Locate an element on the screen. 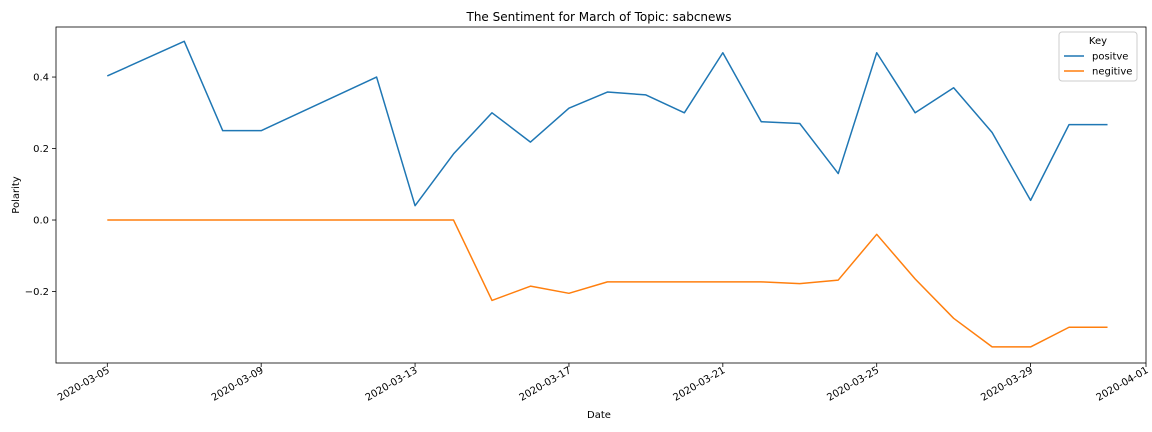  x-tick-label: 2020-03-29 is located at coordinates (1007, 384).